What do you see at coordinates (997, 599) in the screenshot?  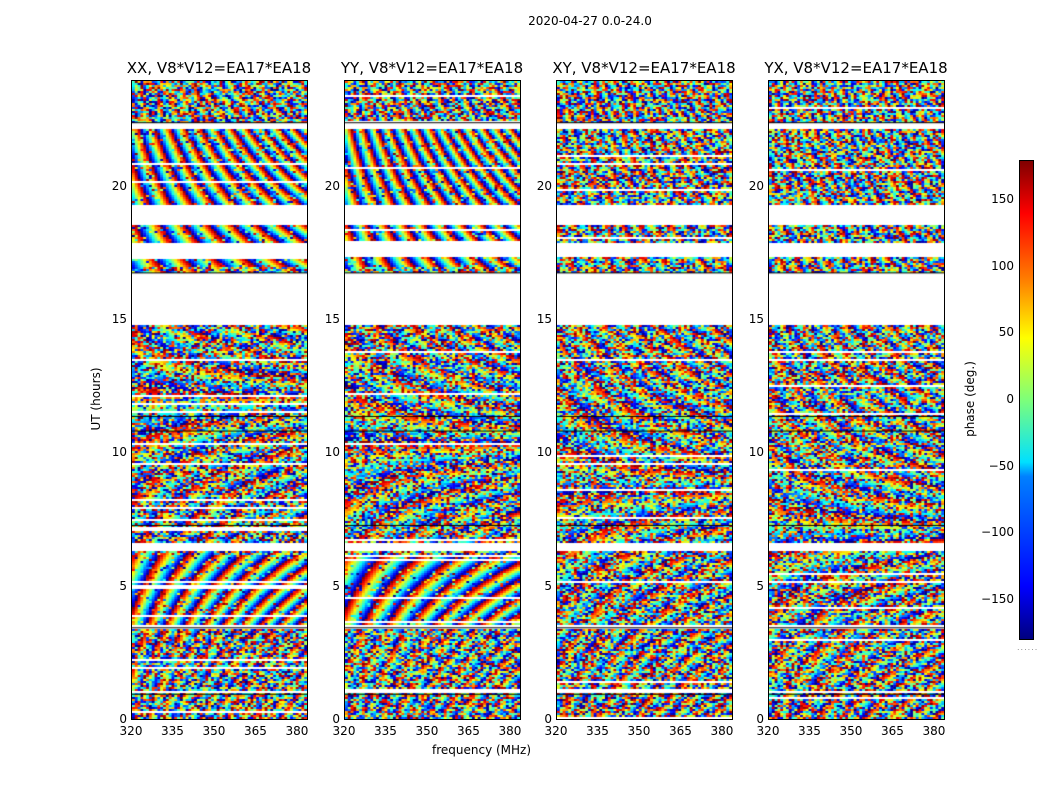 I see `colorbar-tick-label: −150` at bounding box center [997, 599].